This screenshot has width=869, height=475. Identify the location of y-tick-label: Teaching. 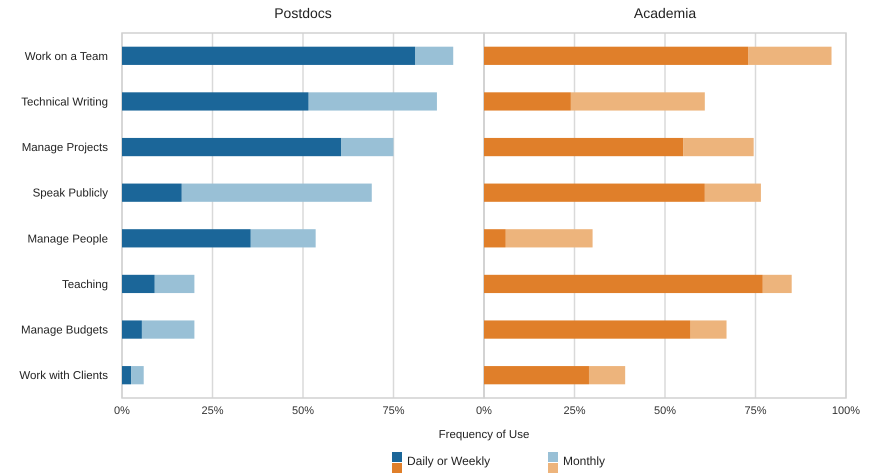
(85, 284).